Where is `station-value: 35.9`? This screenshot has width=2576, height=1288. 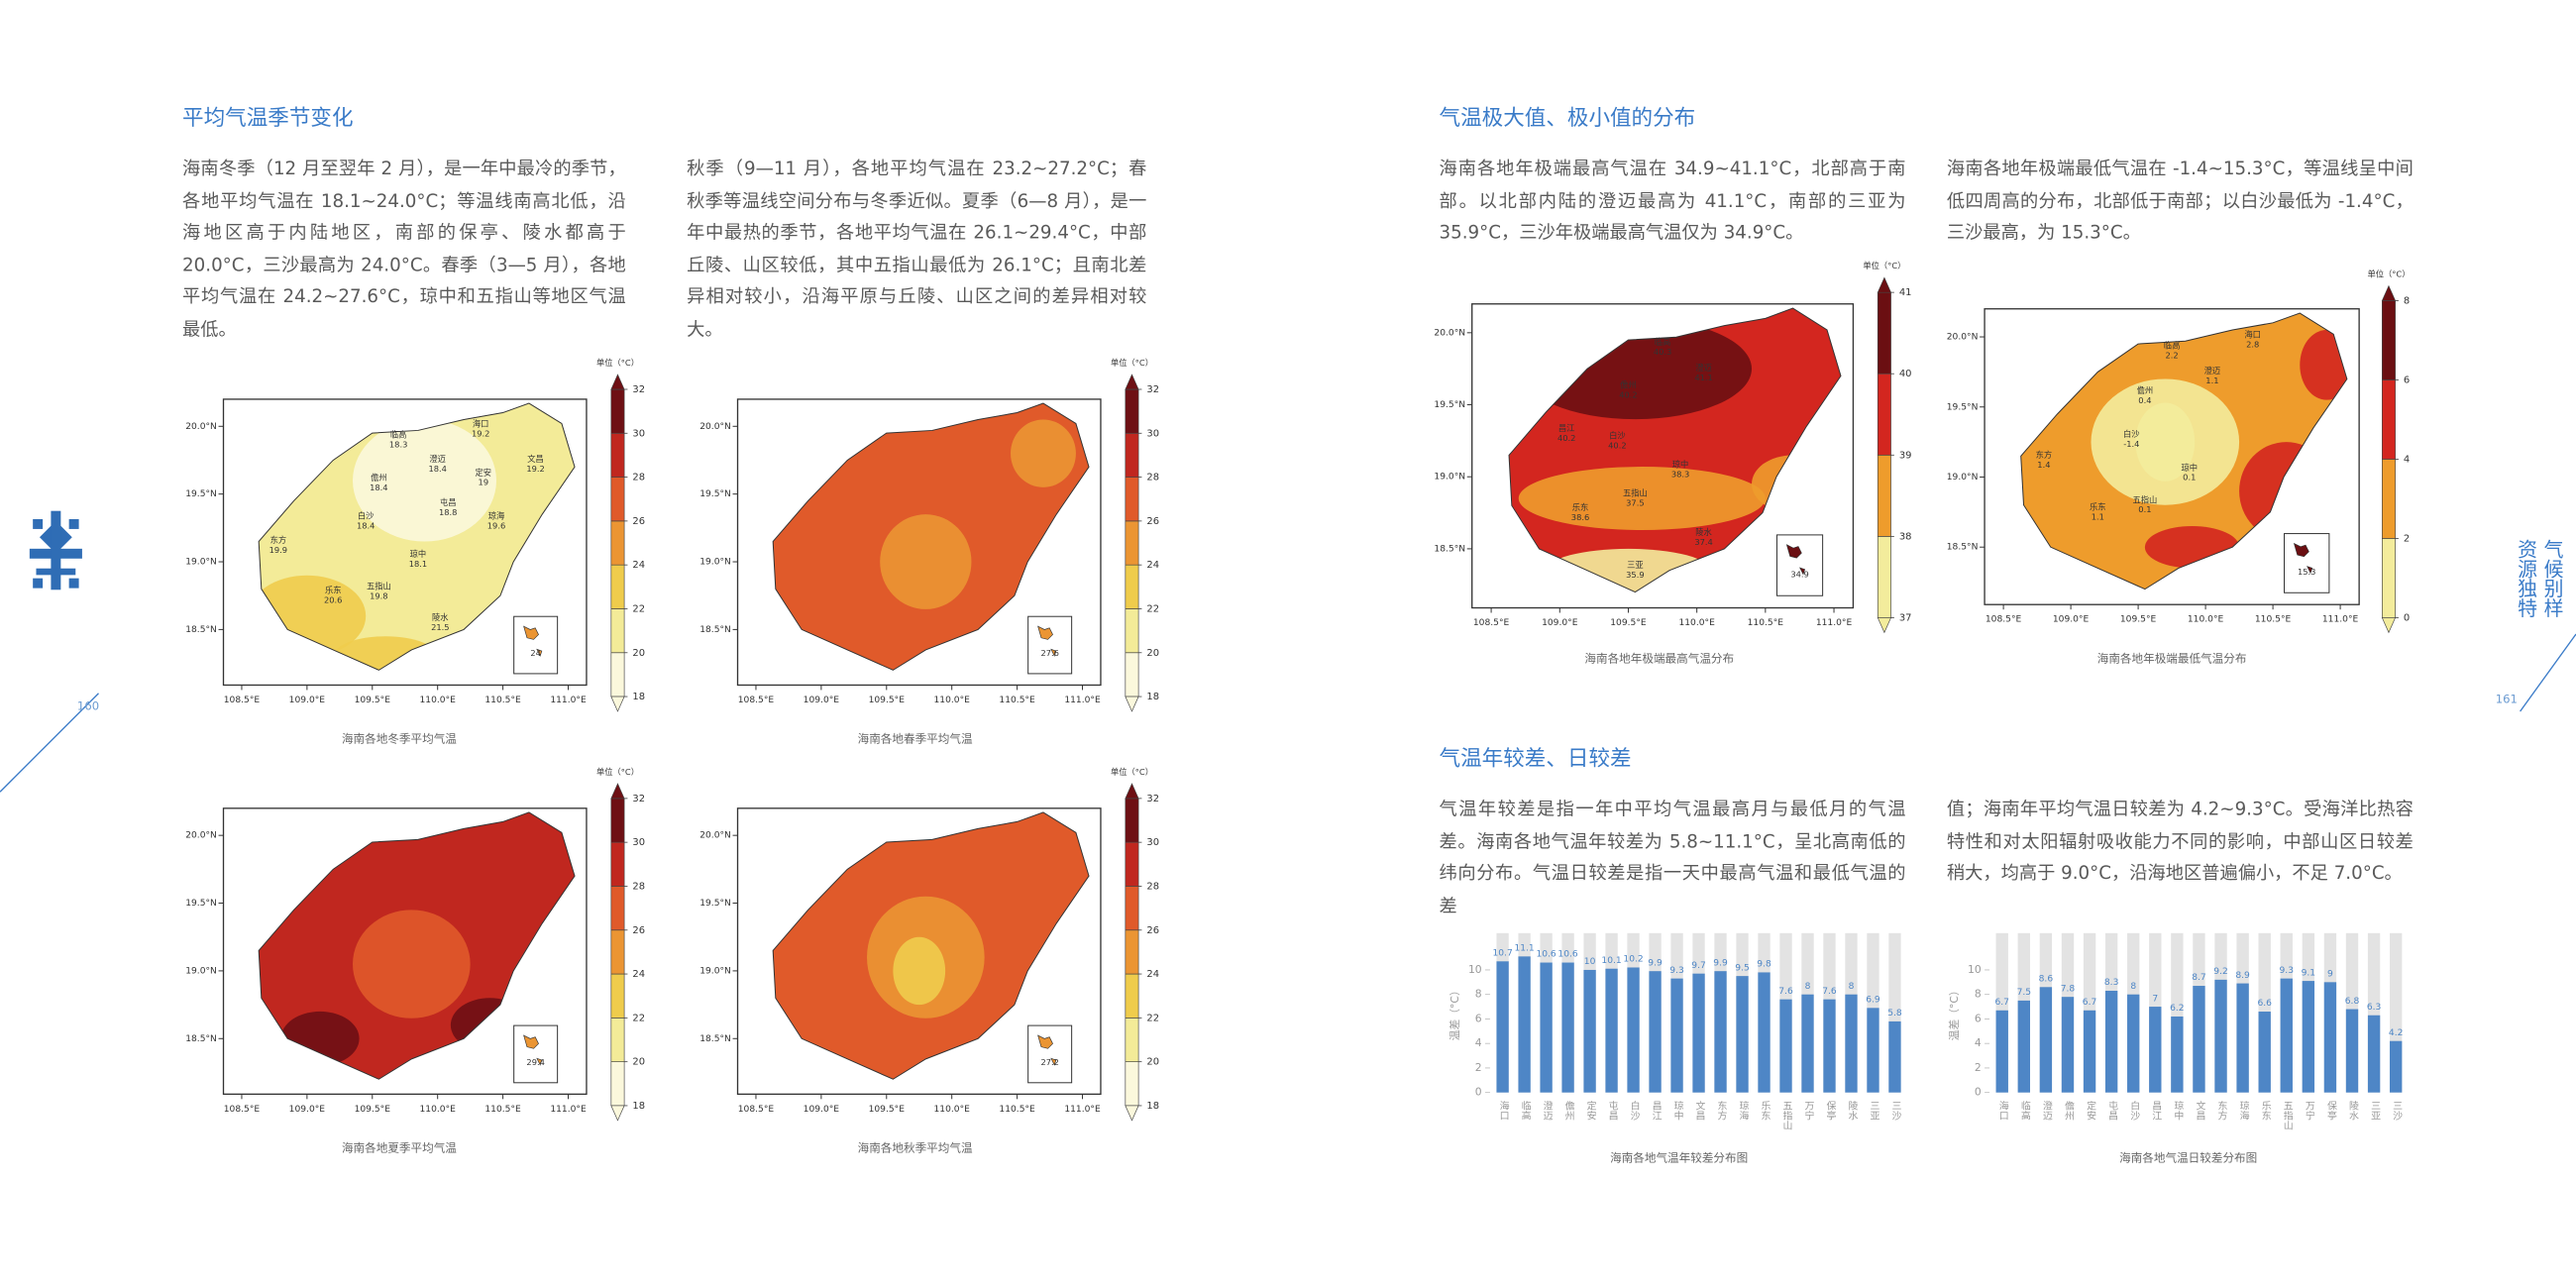
station-value: 35.9 is located at coordinates (1635, 575).